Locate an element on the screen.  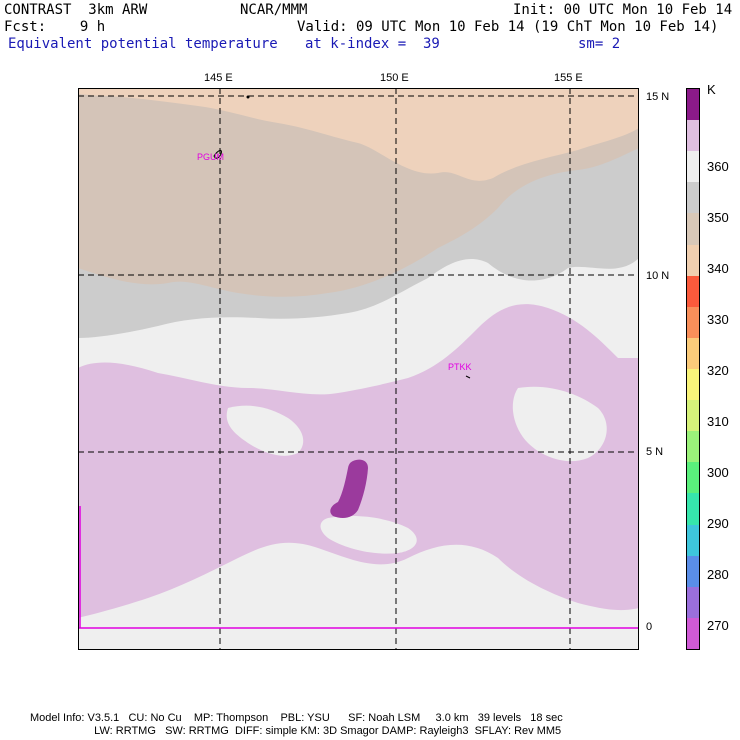
colorbar is located at coordinates (693, 369).